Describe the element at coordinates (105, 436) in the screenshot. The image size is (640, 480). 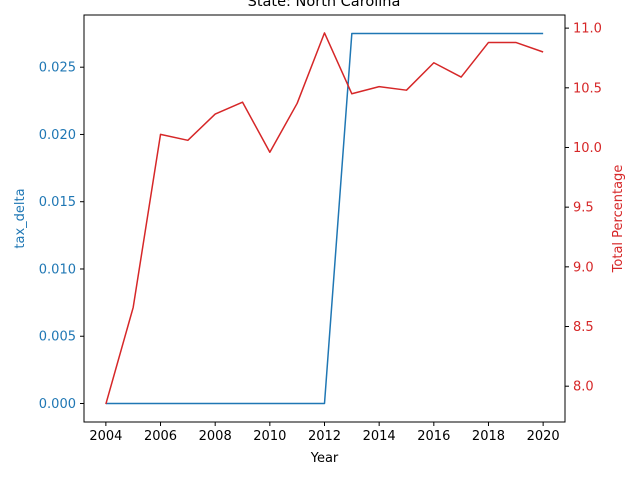
I see `x-tick-label: 2004` at that location.